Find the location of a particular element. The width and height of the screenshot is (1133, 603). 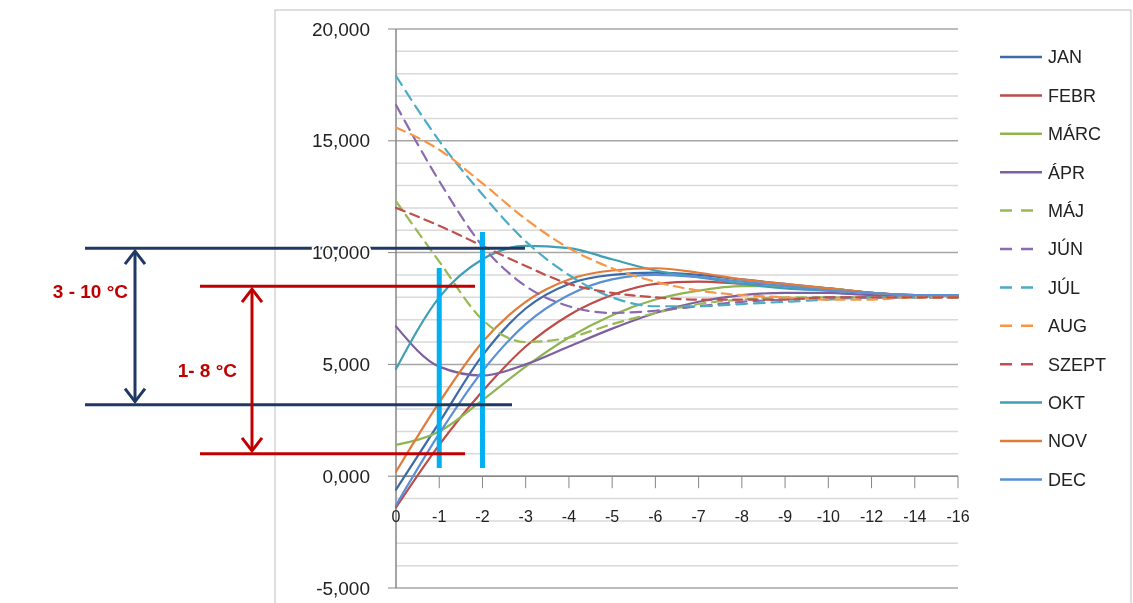

y-tick-label: 20,000 is located at coordinates (340, 29).